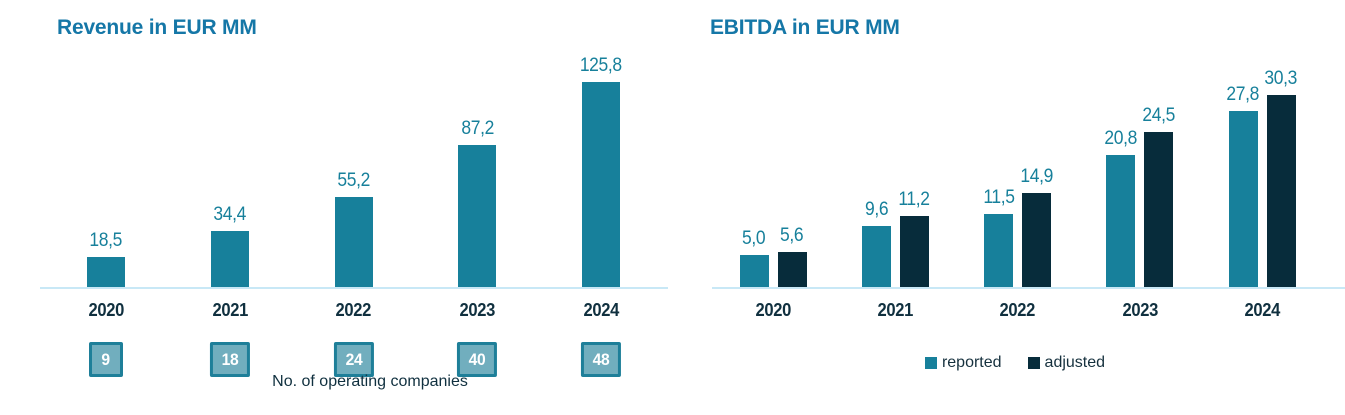  I want to click on revenue-bar-2021, so click(229, 259).